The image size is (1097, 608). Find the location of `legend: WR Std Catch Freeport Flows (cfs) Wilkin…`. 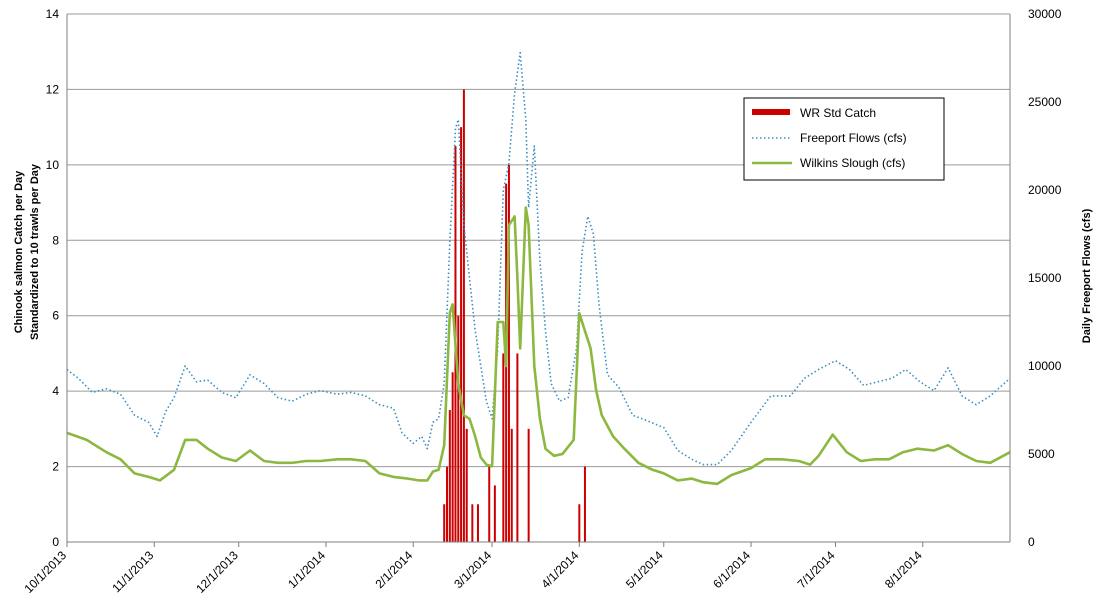

legend: WR Std Catch Freeport Flows (cfs) Wilkin… is located at coordinates (844, 139).